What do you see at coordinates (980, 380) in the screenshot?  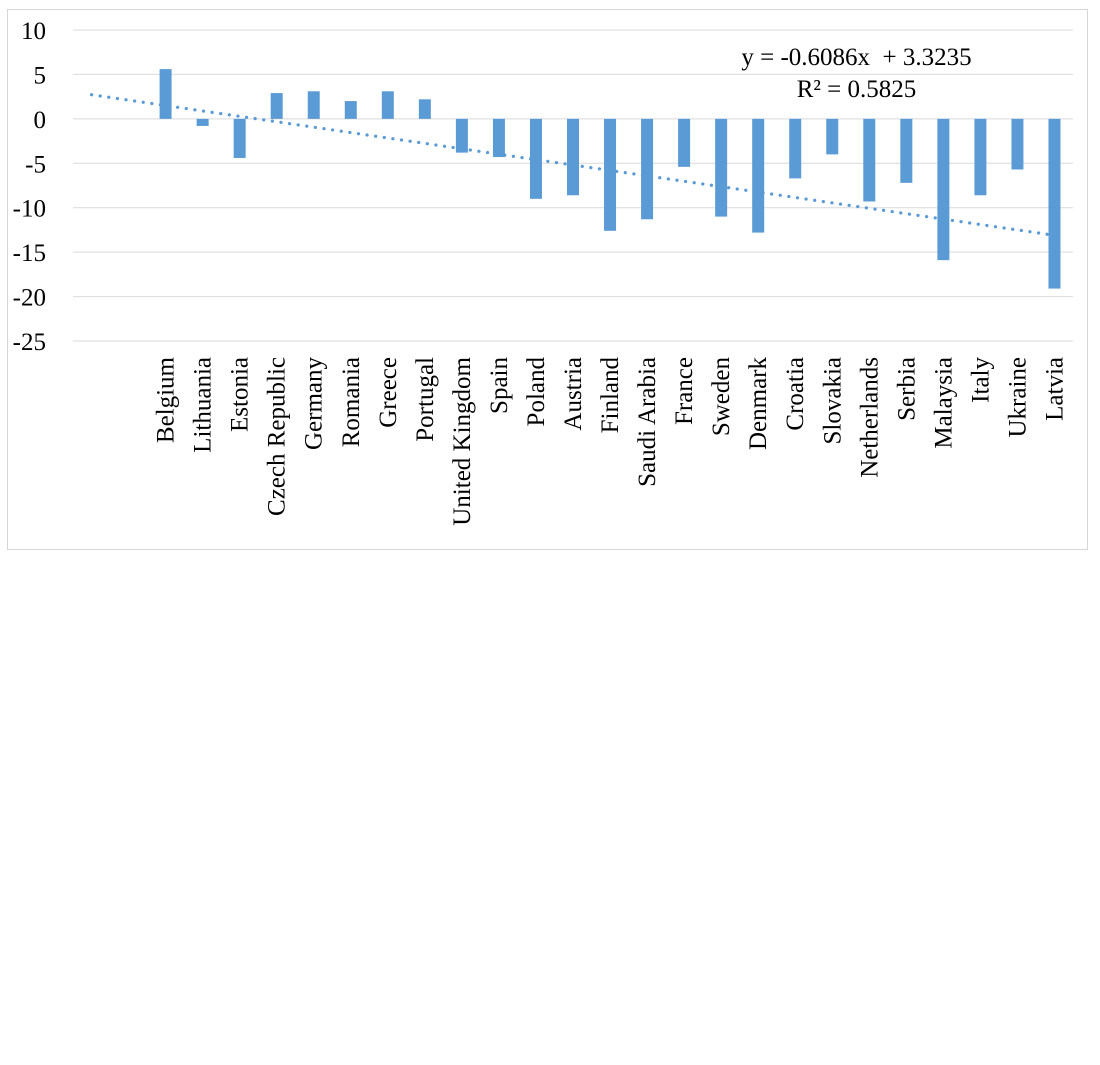 I see `x-axis-label-italy: Italy` at bounding box center [980, 380].